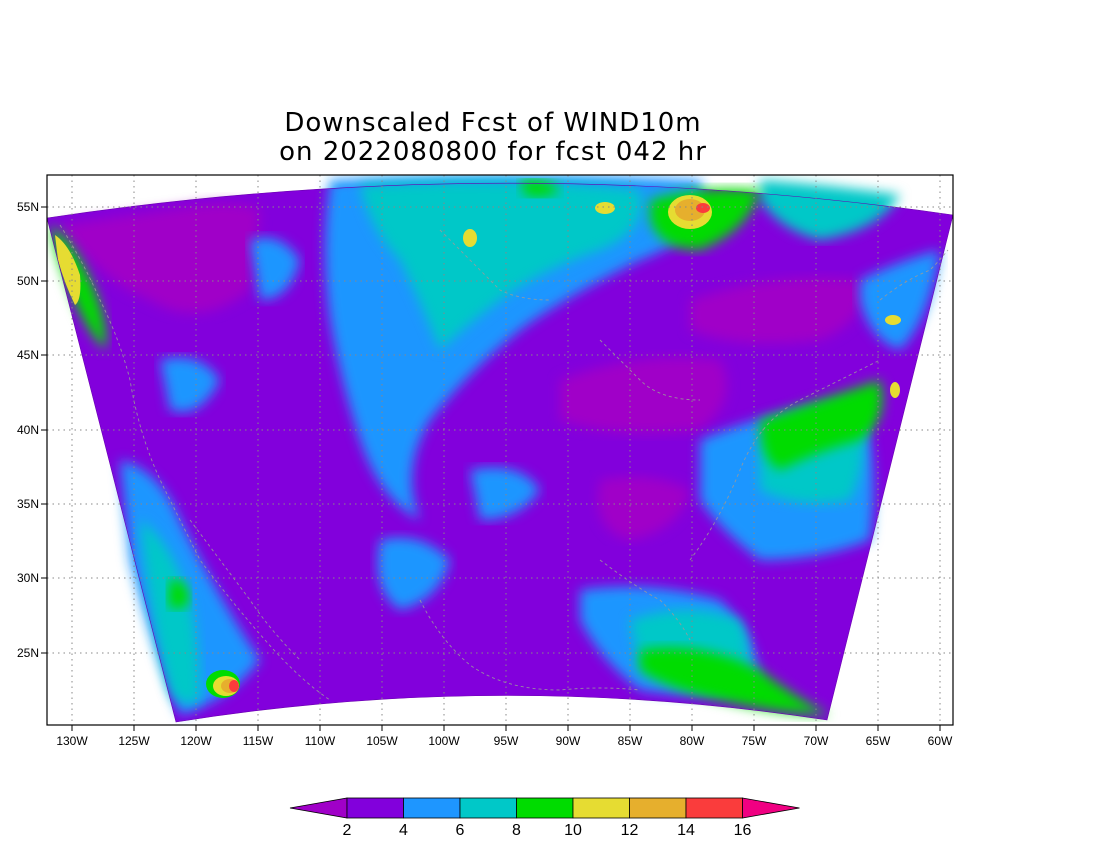 Image resolution: width=1100 pixels, height=850 pixels. I want to click on region-plains-spot, so click(505, 493).